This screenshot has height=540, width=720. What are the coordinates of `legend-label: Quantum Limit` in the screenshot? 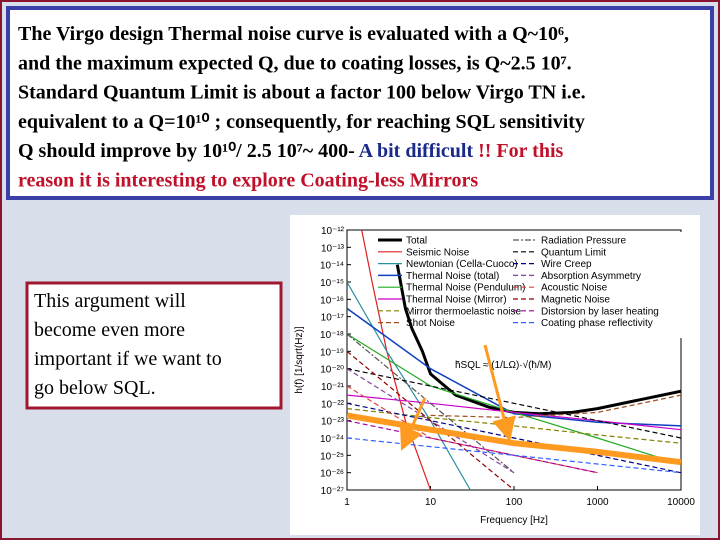 It's located at (573, 252).